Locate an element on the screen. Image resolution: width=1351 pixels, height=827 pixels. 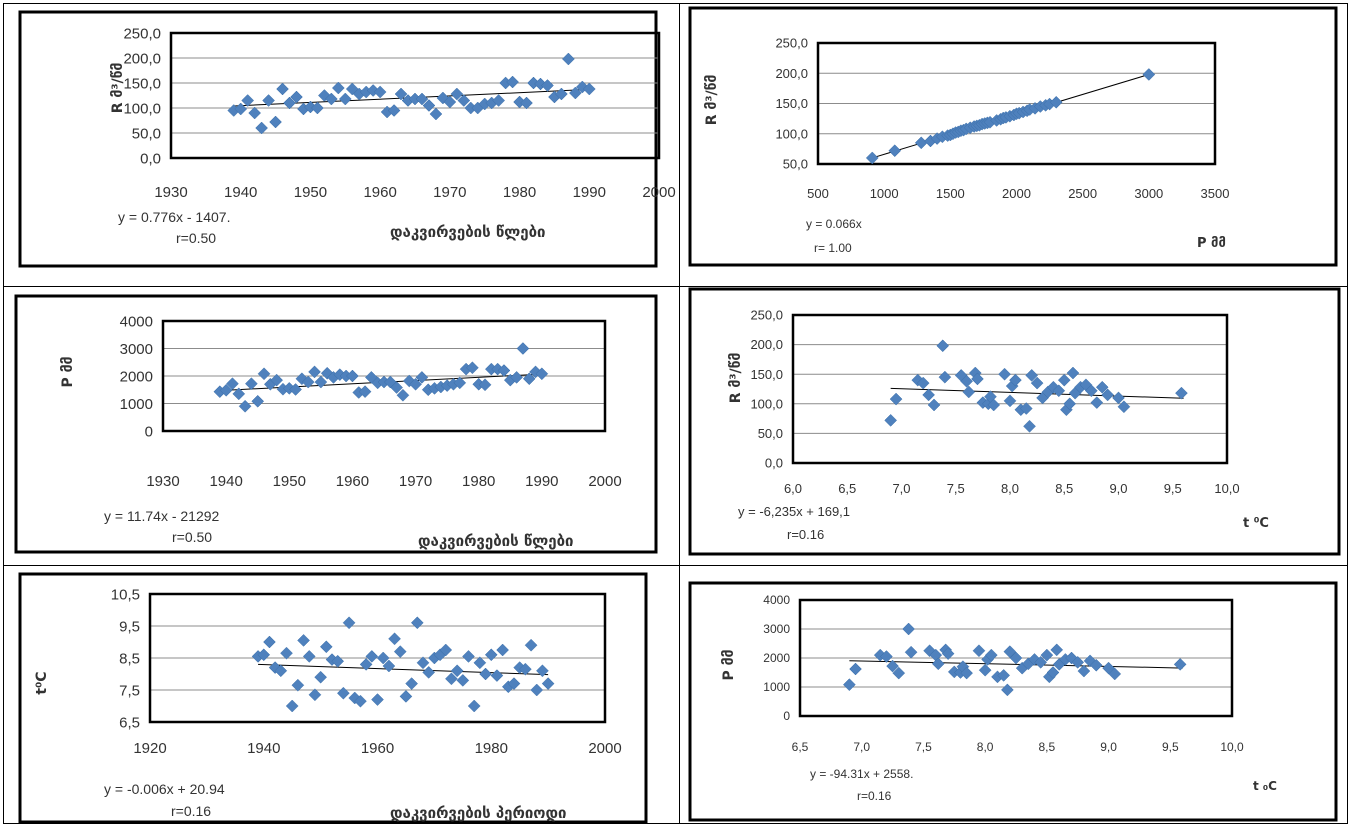
correlation-label: r= 1.00 is located at coordinates (833, 248).